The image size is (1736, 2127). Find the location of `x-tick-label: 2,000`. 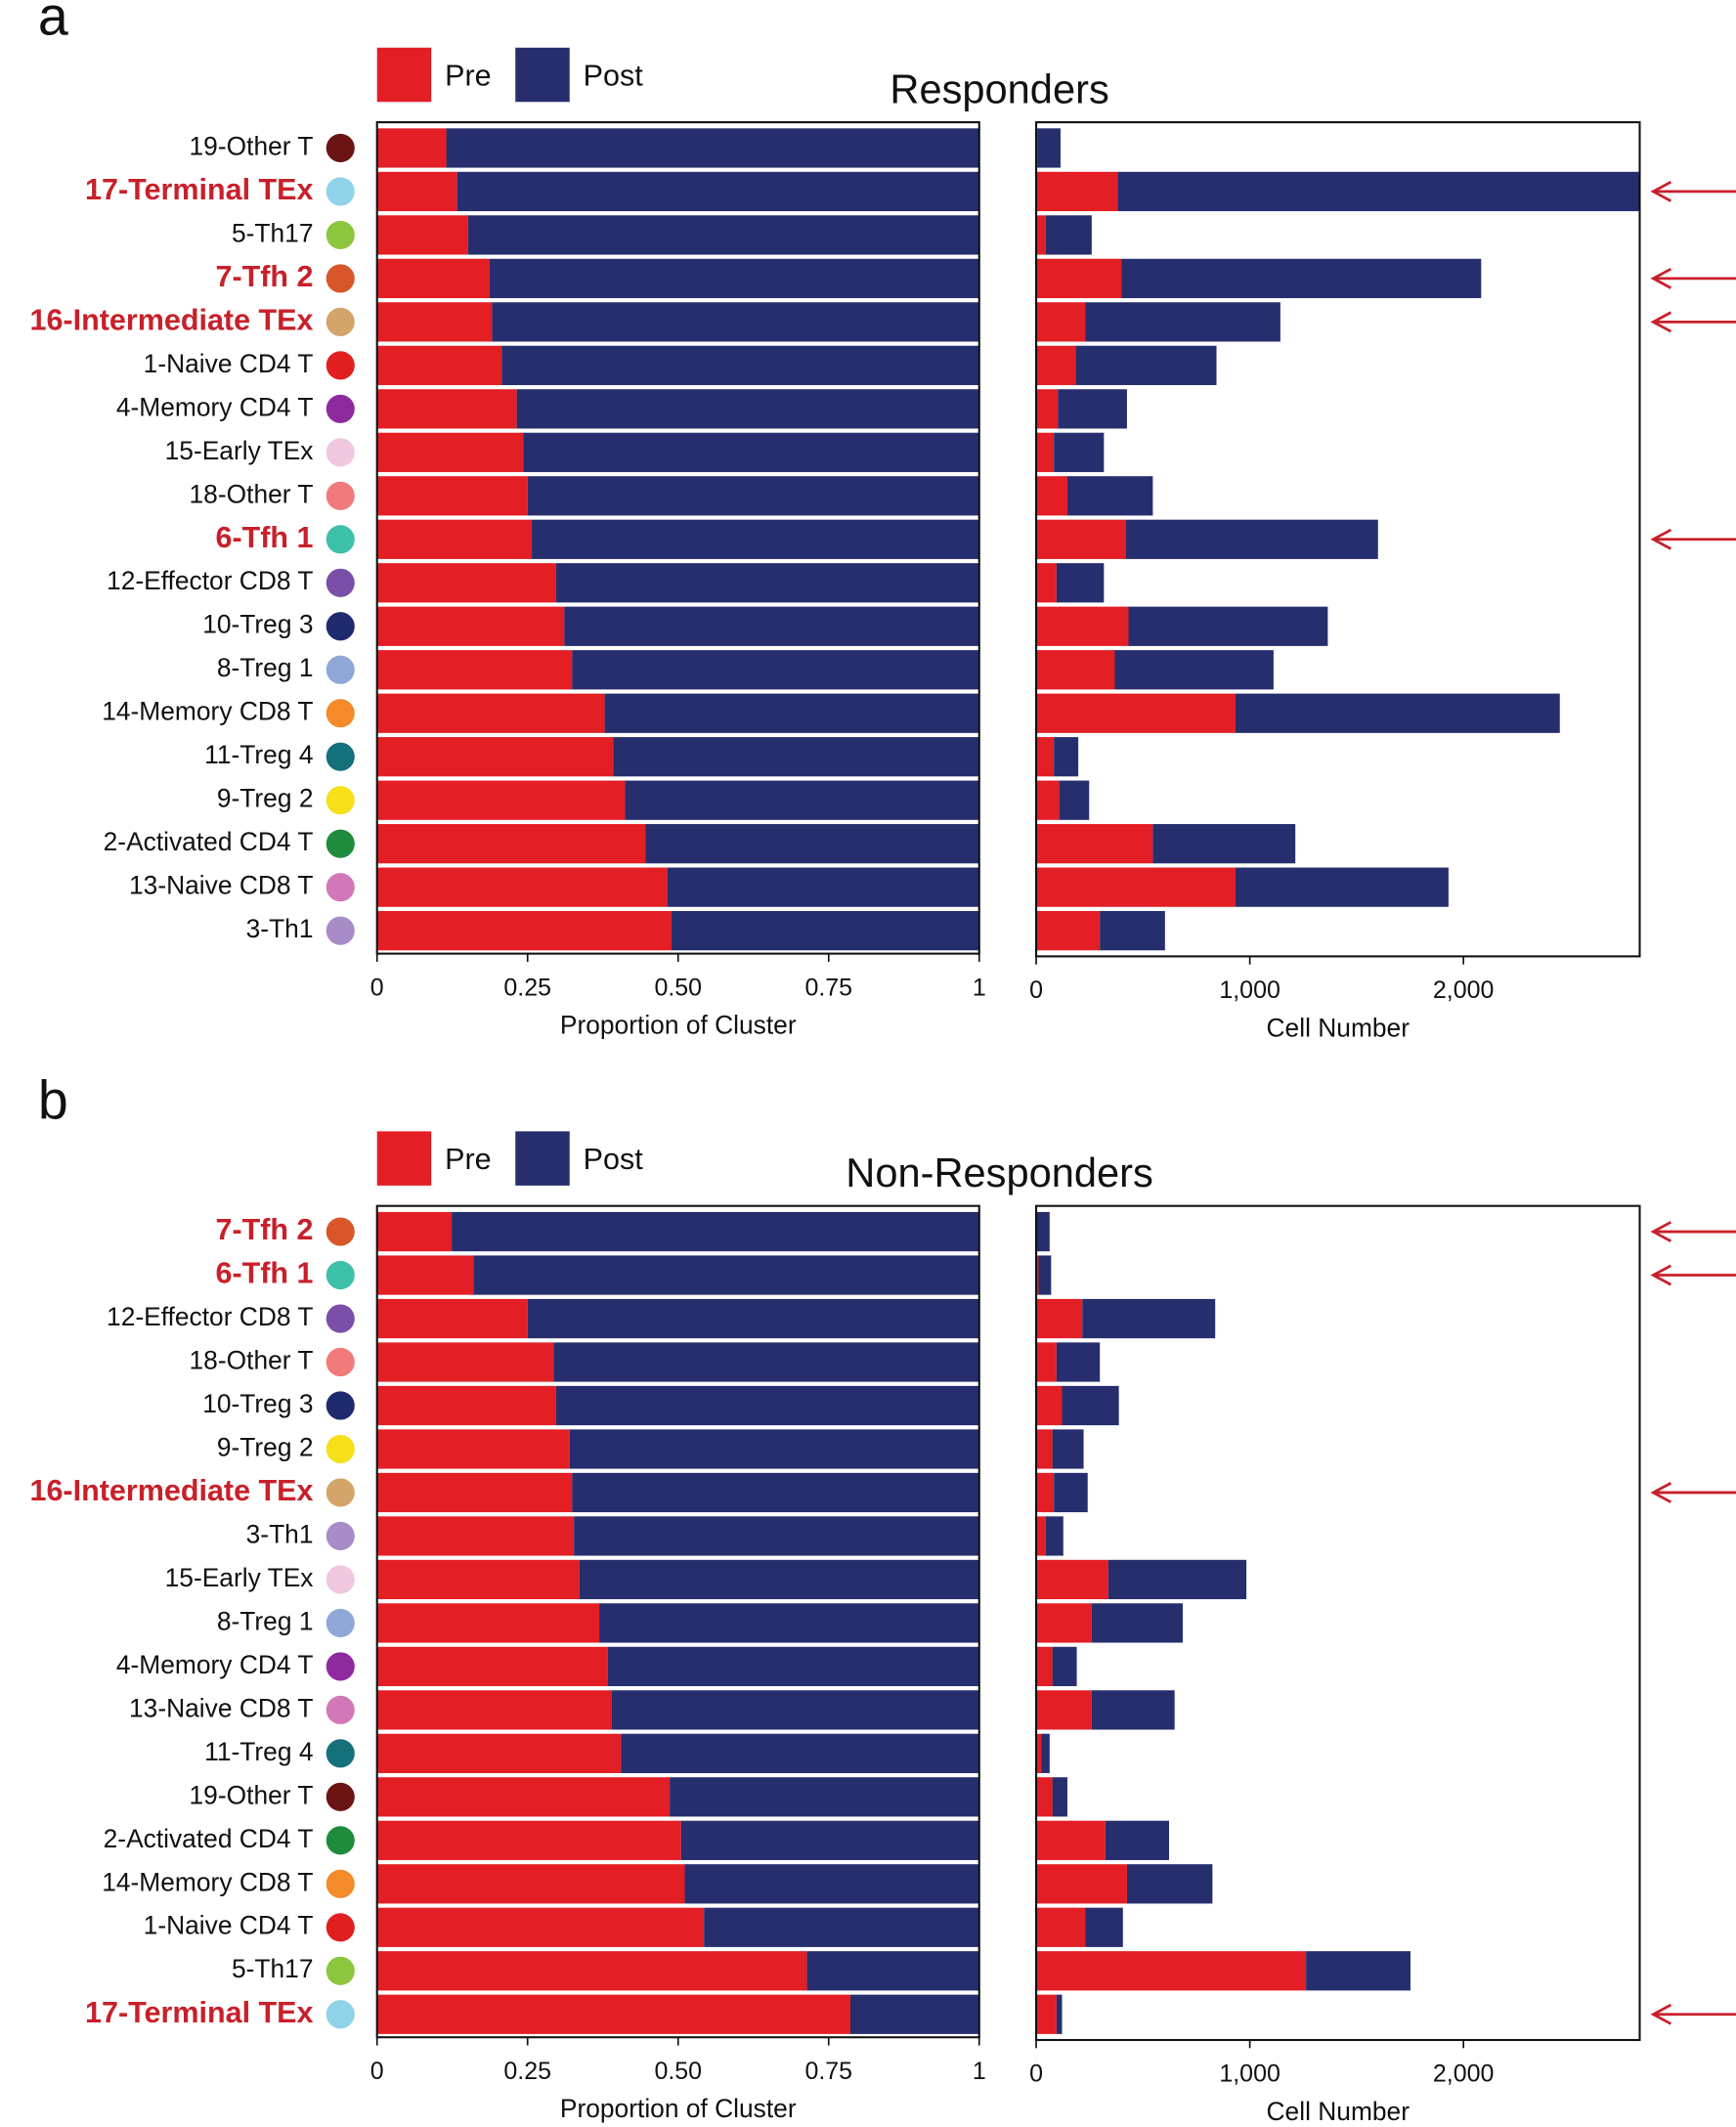

x-tick-label: 2,000 is located at coordinates (1463, 2074).